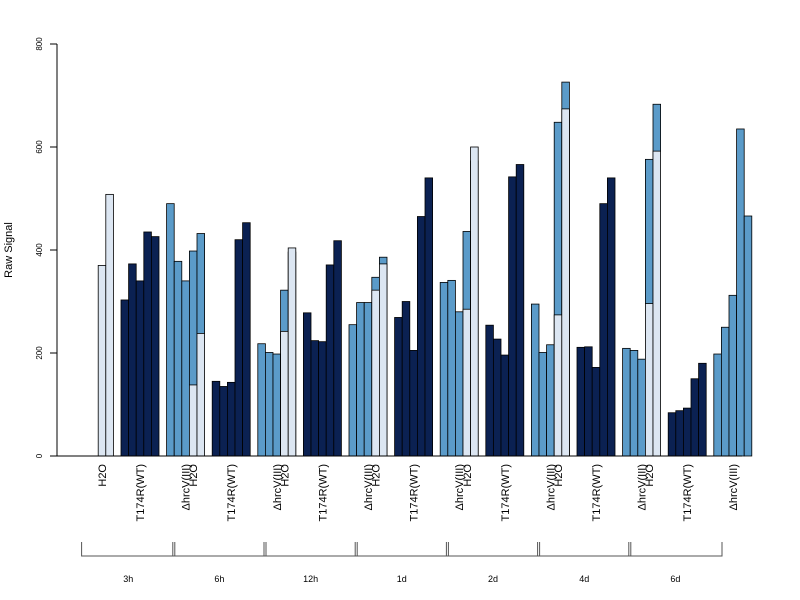 This screenshot has height=600, width=800. What do you see at coordinates (39, 250) in the screenshot?
I see `y-tick-label: 400` at bounding box center [39, 250].